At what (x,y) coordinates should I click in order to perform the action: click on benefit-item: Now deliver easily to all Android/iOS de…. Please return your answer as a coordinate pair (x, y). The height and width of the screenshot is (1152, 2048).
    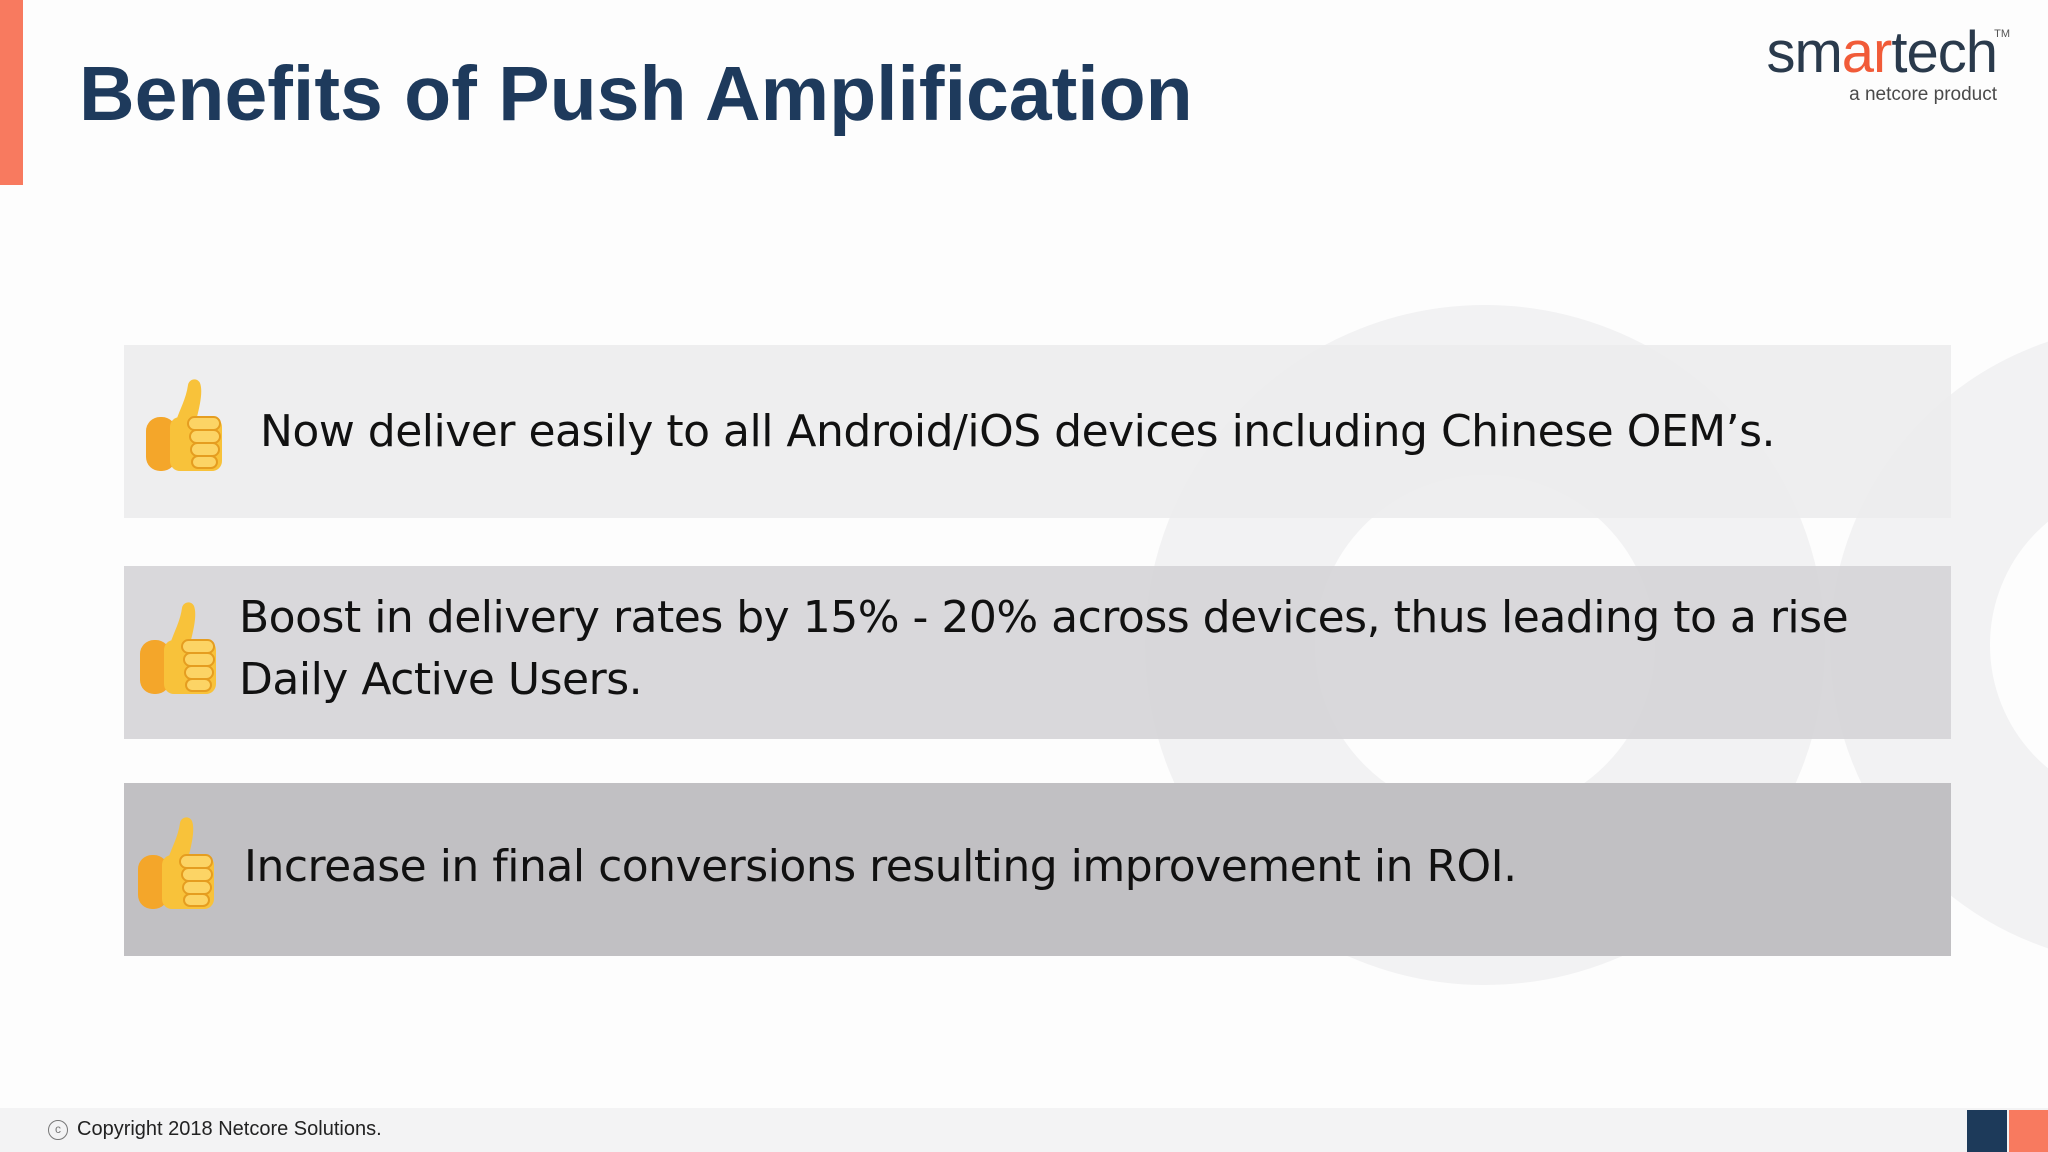
    Looking at the image, I should click on (1037, 431).